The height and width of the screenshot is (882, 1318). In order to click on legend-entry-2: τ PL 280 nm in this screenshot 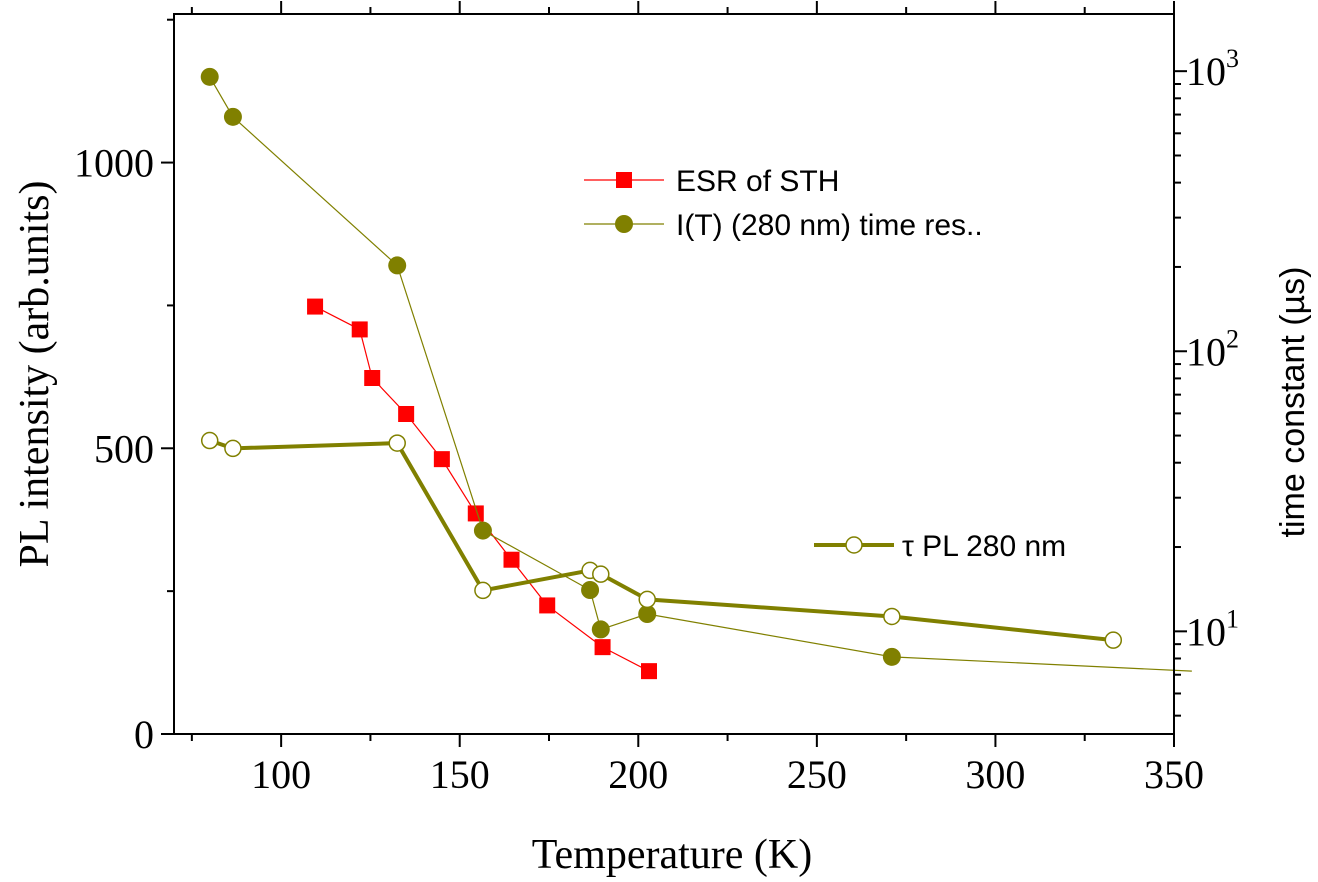, I will do `click(940, 546)`.